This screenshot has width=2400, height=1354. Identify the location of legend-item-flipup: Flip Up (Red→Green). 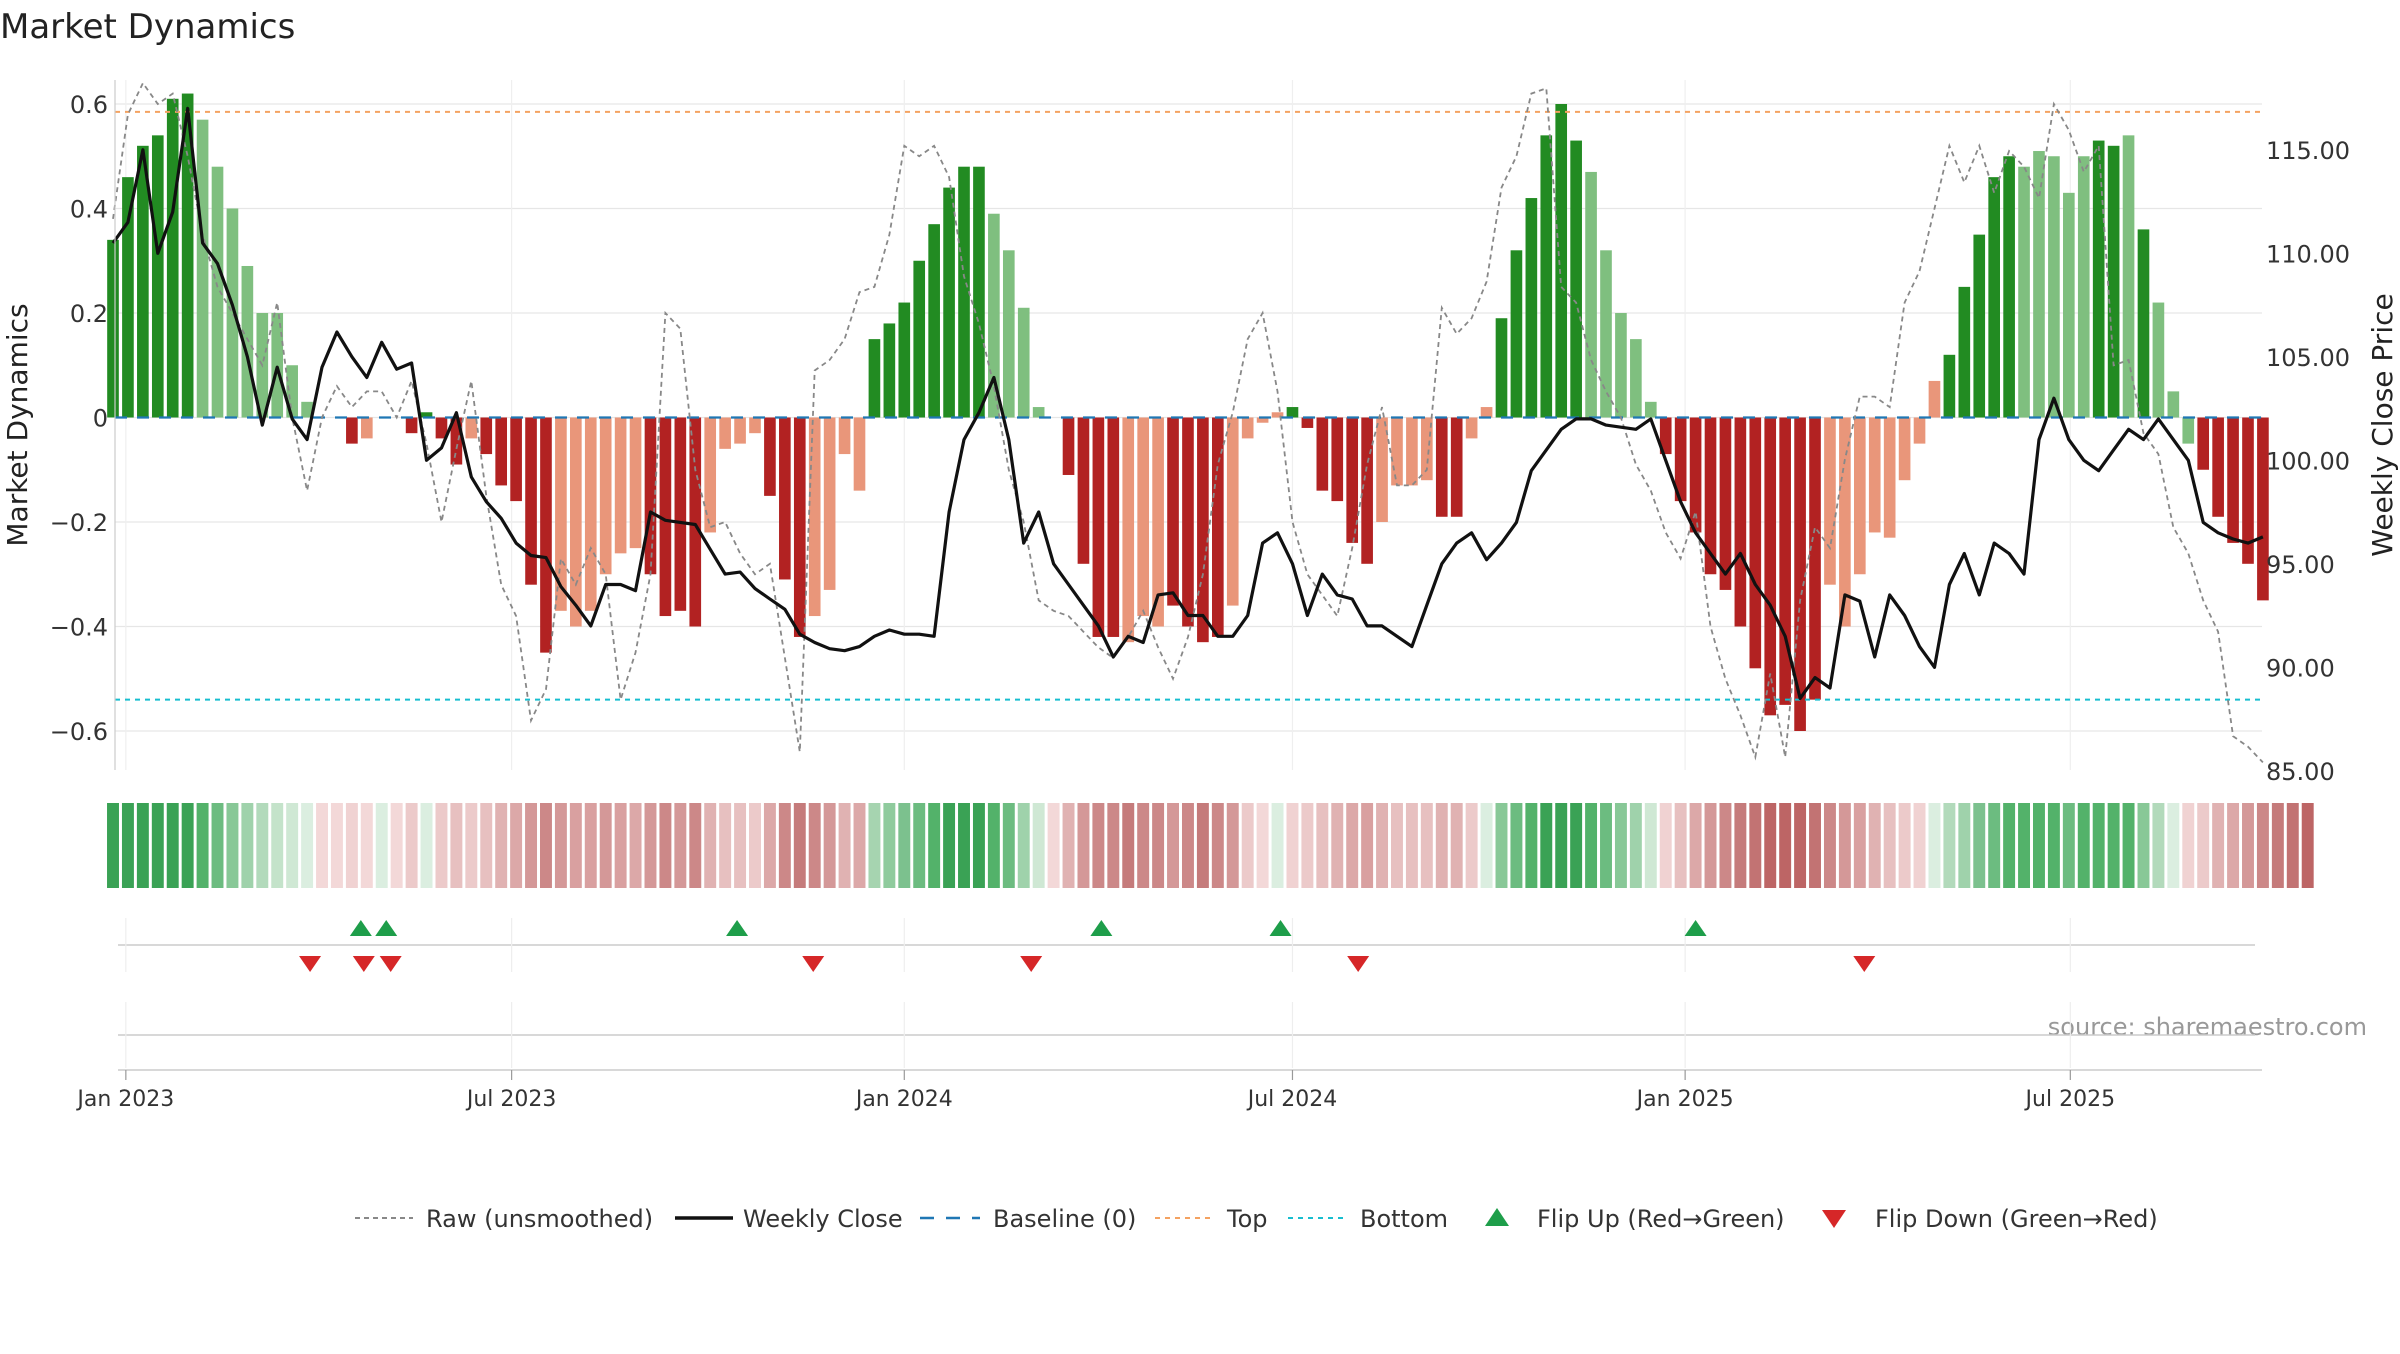
(1635, 1219).